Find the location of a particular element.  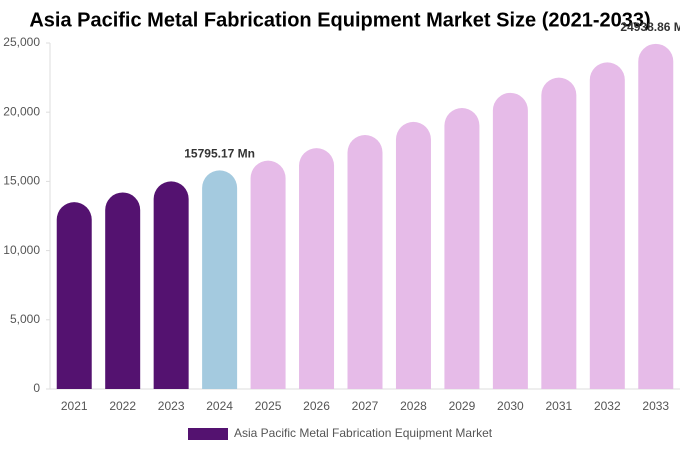

x-tick-label: 2026 is located at coordinates (316, 406).